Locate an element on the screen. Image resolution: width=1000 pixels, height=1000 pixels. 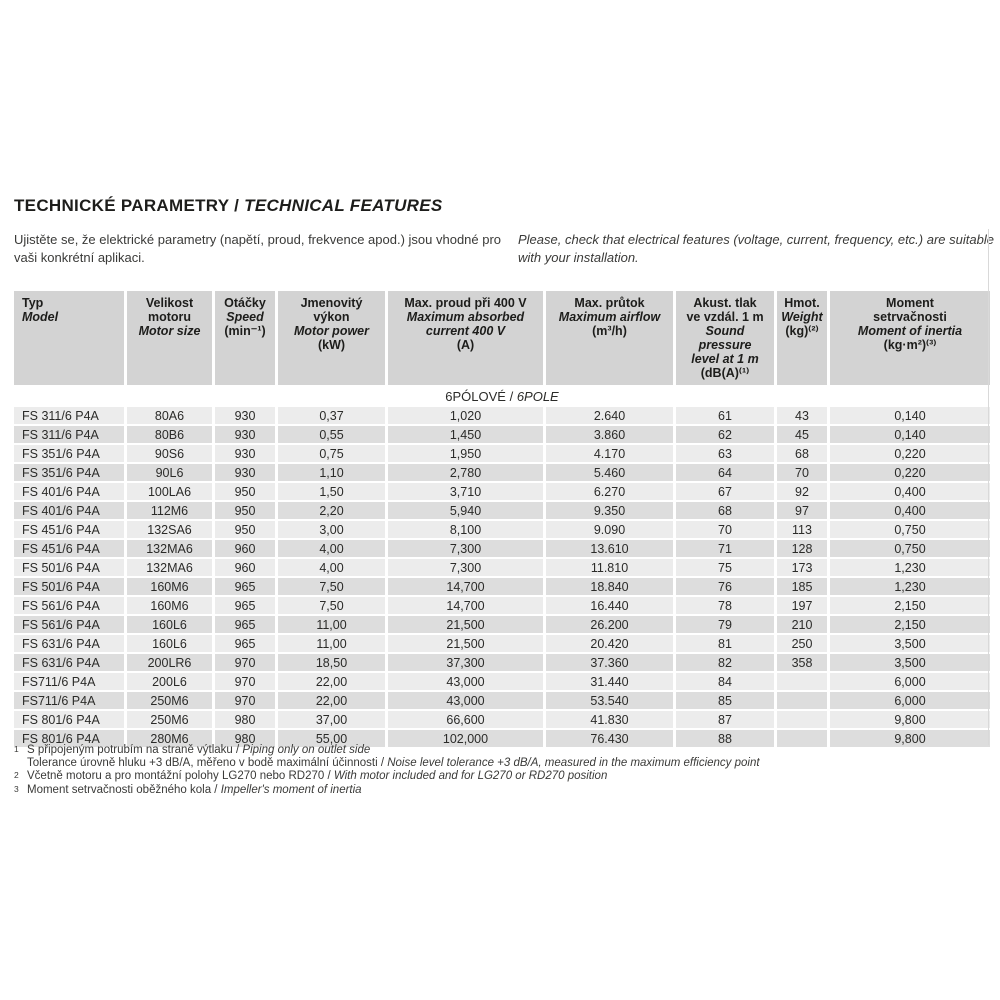
value-cell-sound-pressure: 68 is located at coordinates (725, 510).